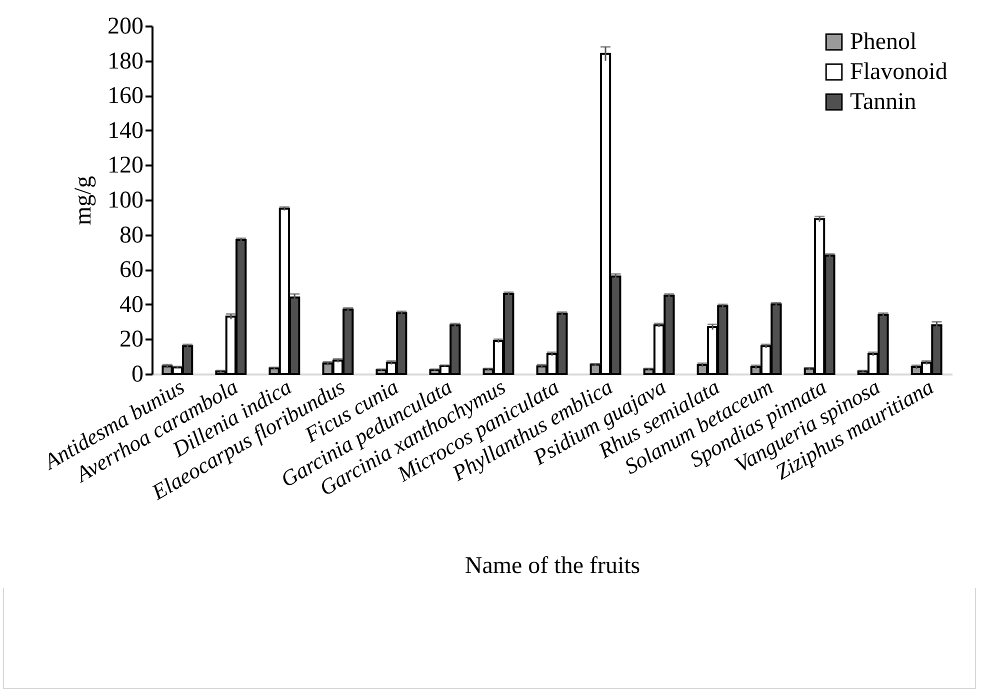 The image size is (981, 693). What do you see at coordinates (883, 102) in the screenshot?
I see `legend-label: Tannin` at bounding box center [883, 102].